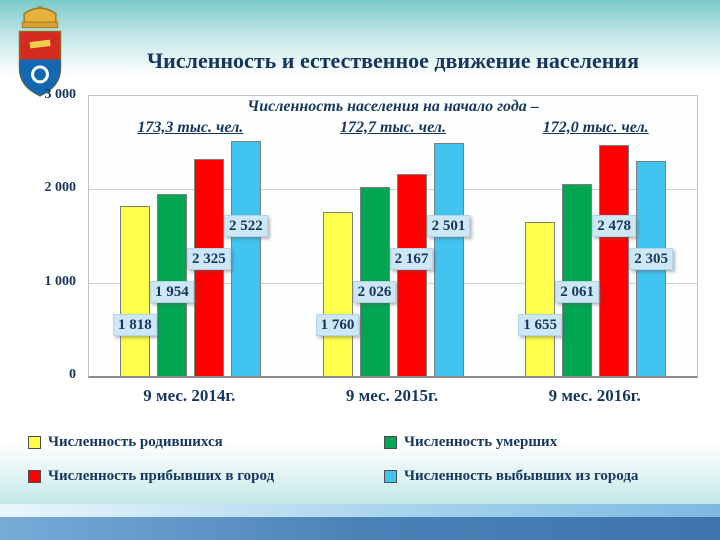 The width and height of the screenshot is (720, 540). I want to click on bar-value-label-departed: 2 522, so click(245, 226).